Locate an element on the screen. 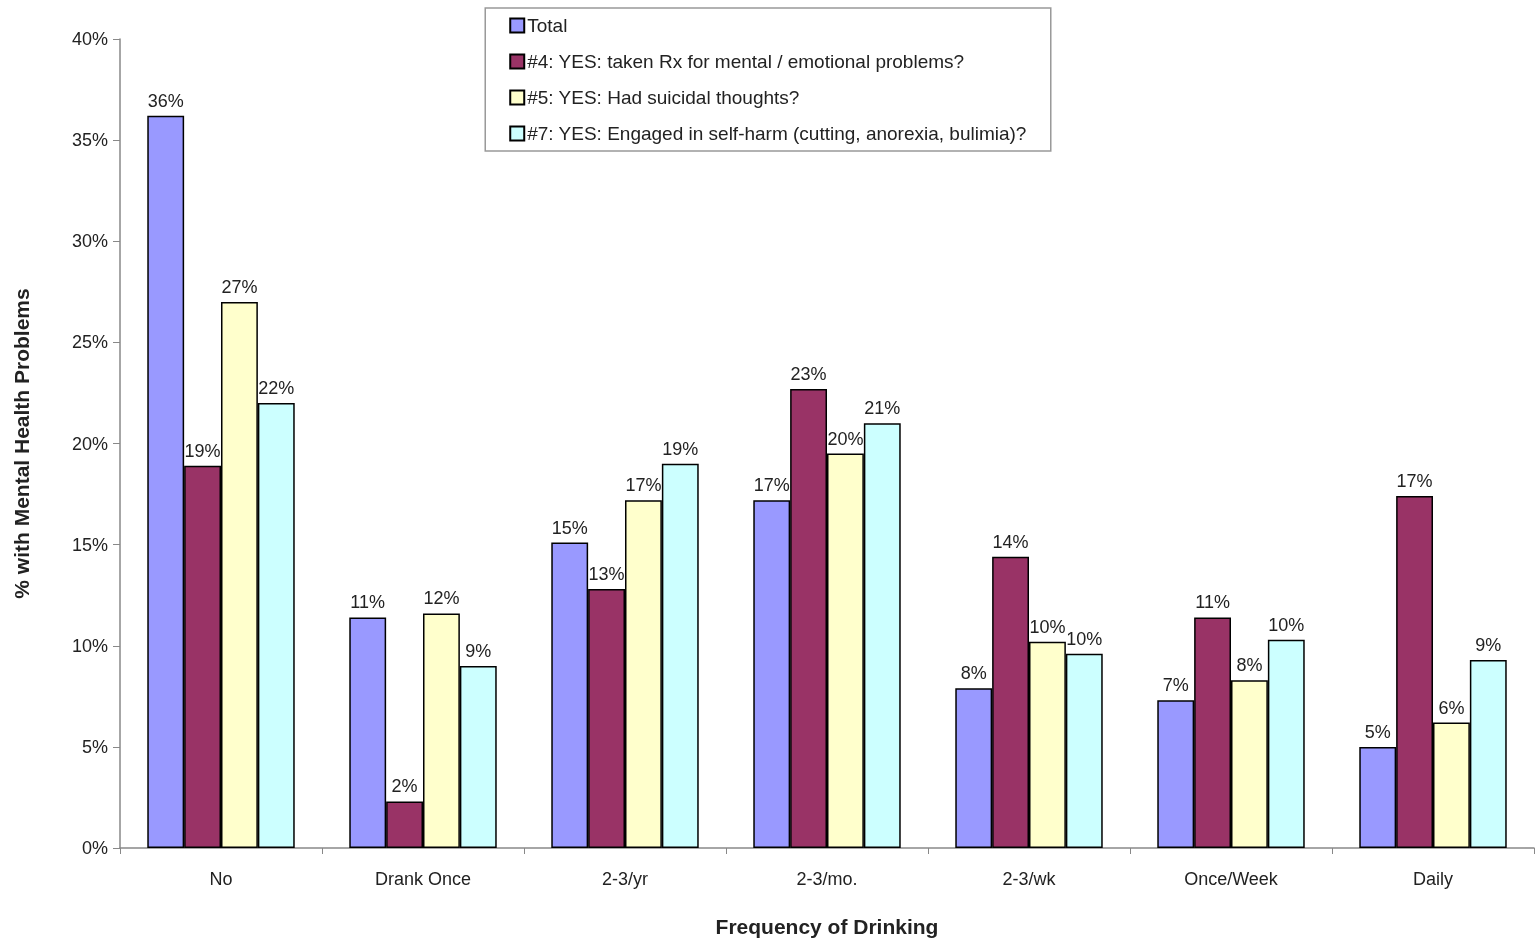 This screenshot has width=1536, height=943. y-tick-label: 30% is located at coordinates (89, 241).